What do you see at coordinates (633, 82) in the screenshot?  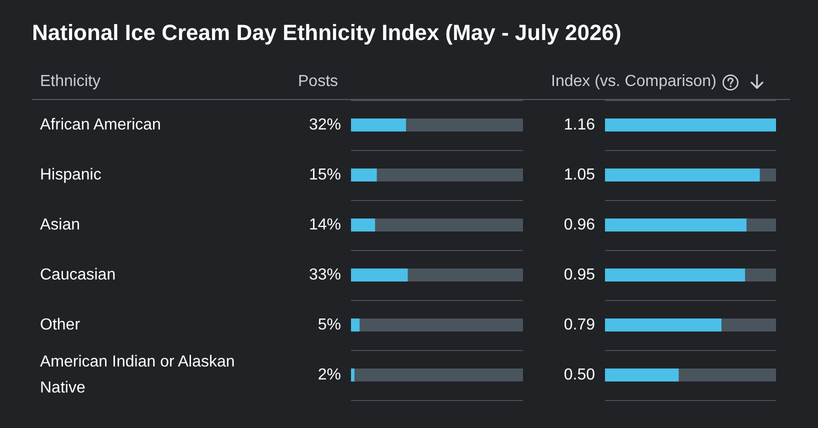 I see `x-axis-title: Index (vs. Comparison)` at bounding box center [633, 82].